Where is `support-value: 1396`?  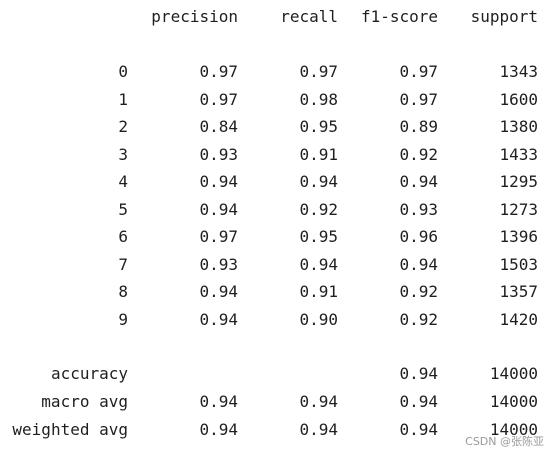 support-value: 1396 is located at coordinates (518, 236).